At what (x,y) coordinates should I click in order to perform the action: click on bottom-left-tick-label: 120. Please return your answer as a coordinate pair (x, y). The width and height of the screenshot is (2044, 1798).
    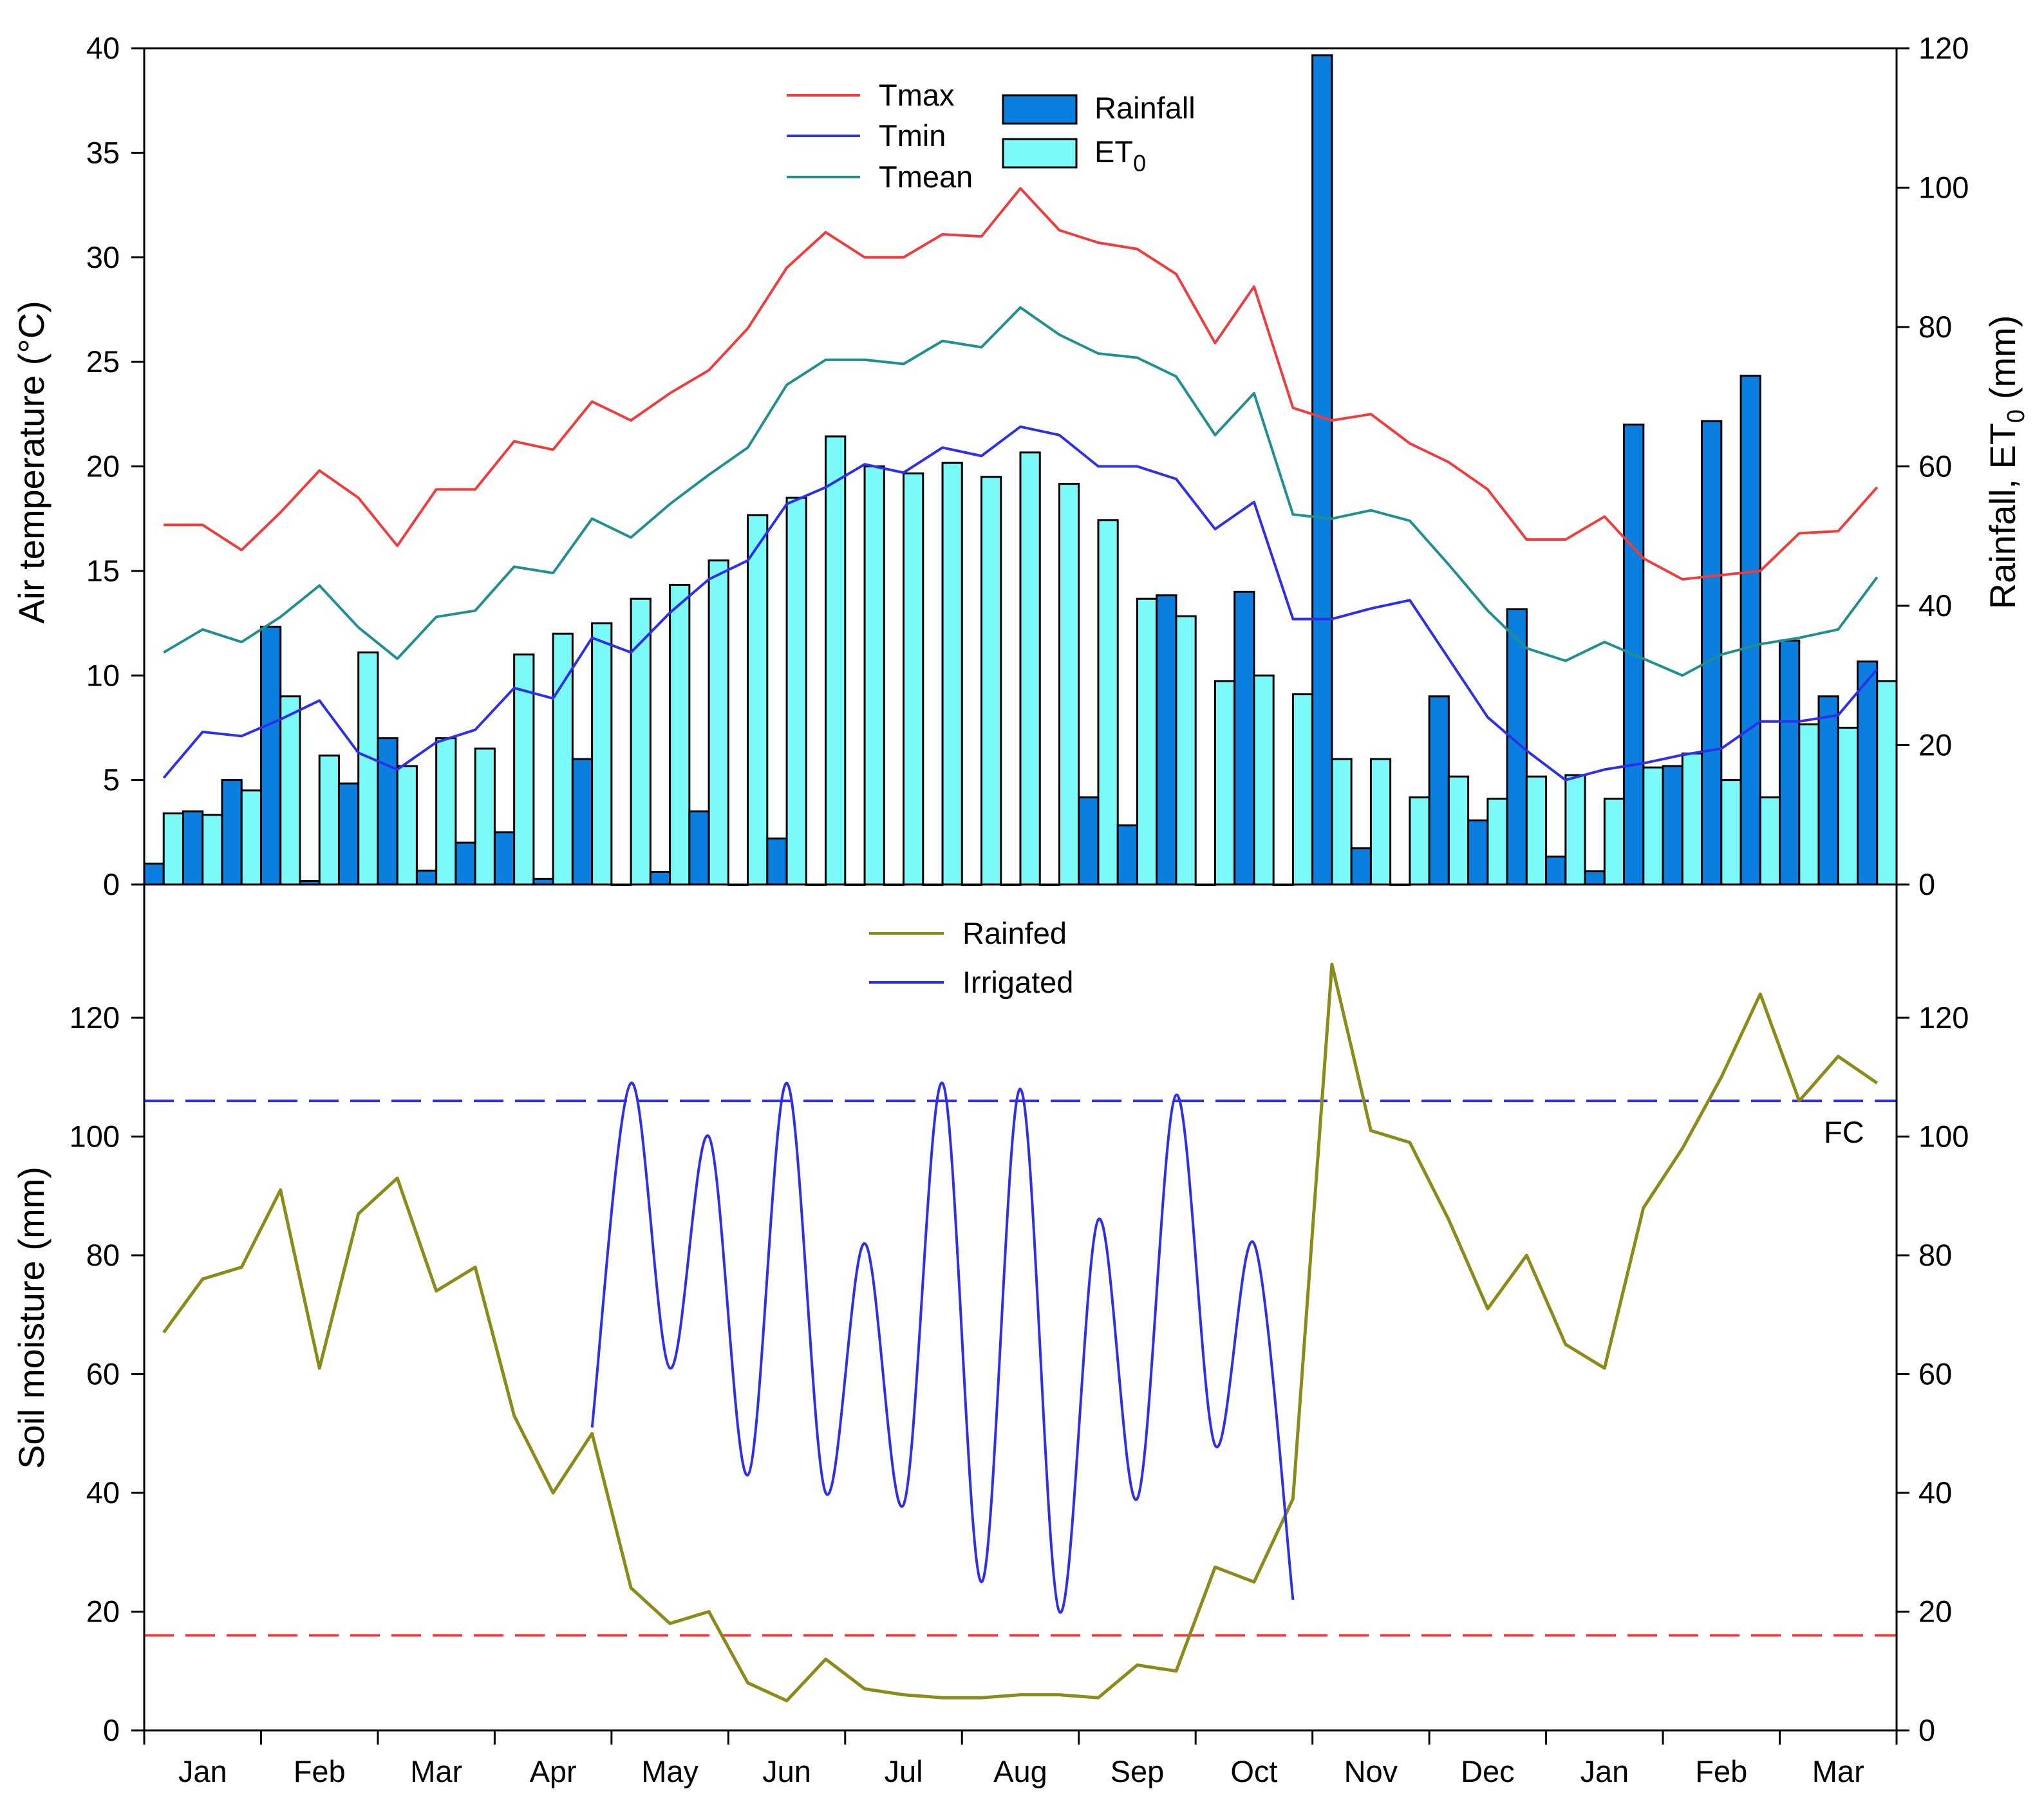
    Looking at the image, I should click on (95, 1017).